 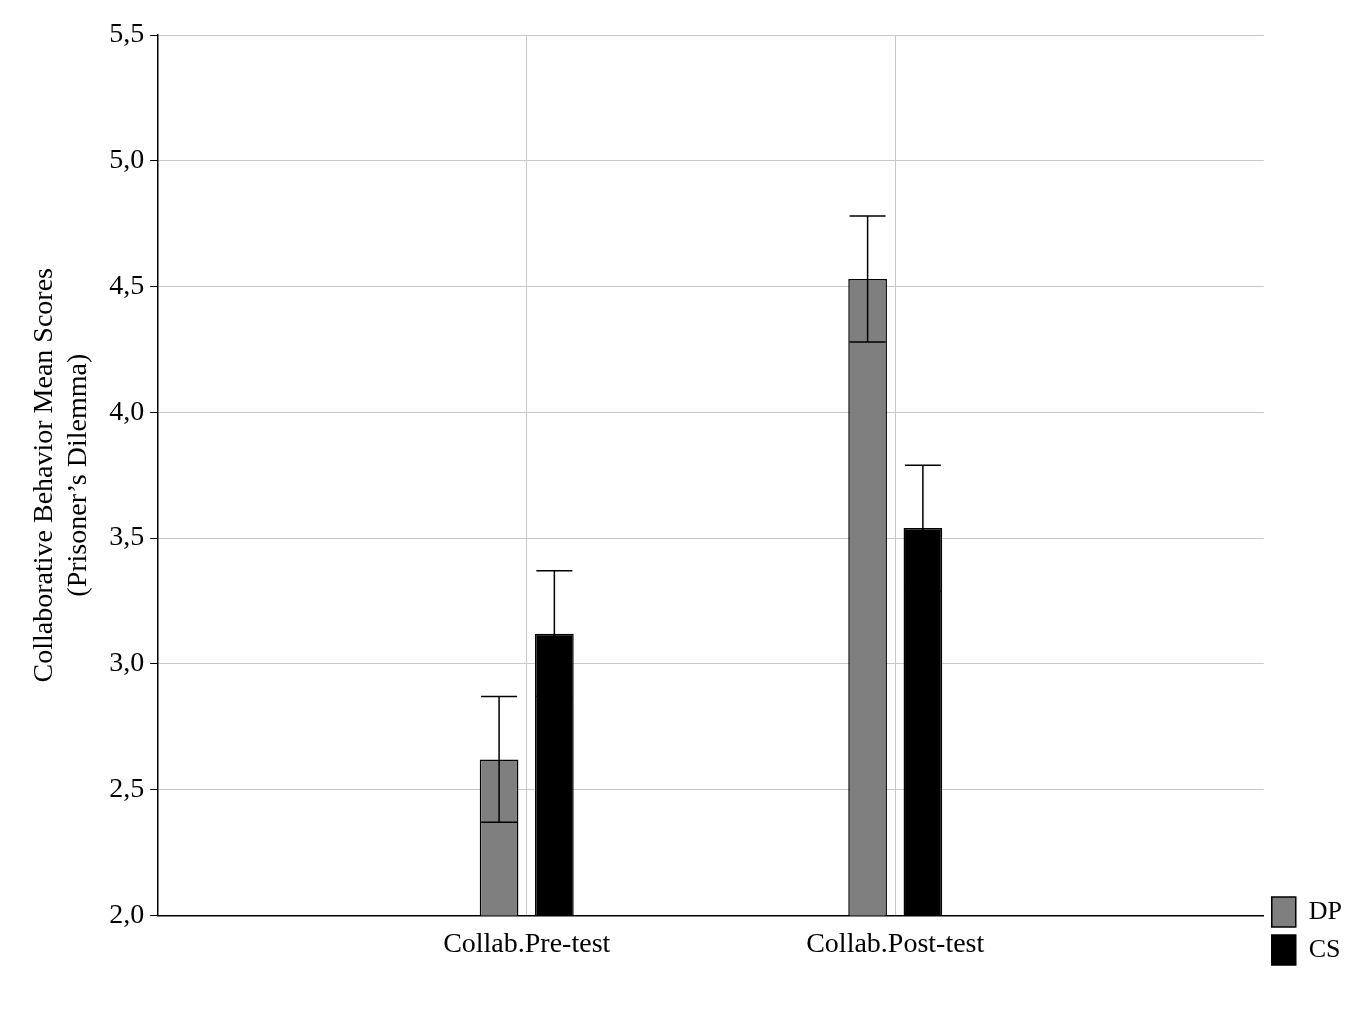 What do you see at coordinates (127, 662) in the screenshot?
I see `y-tick-label: 3,0` at bounding box center [127, 662].